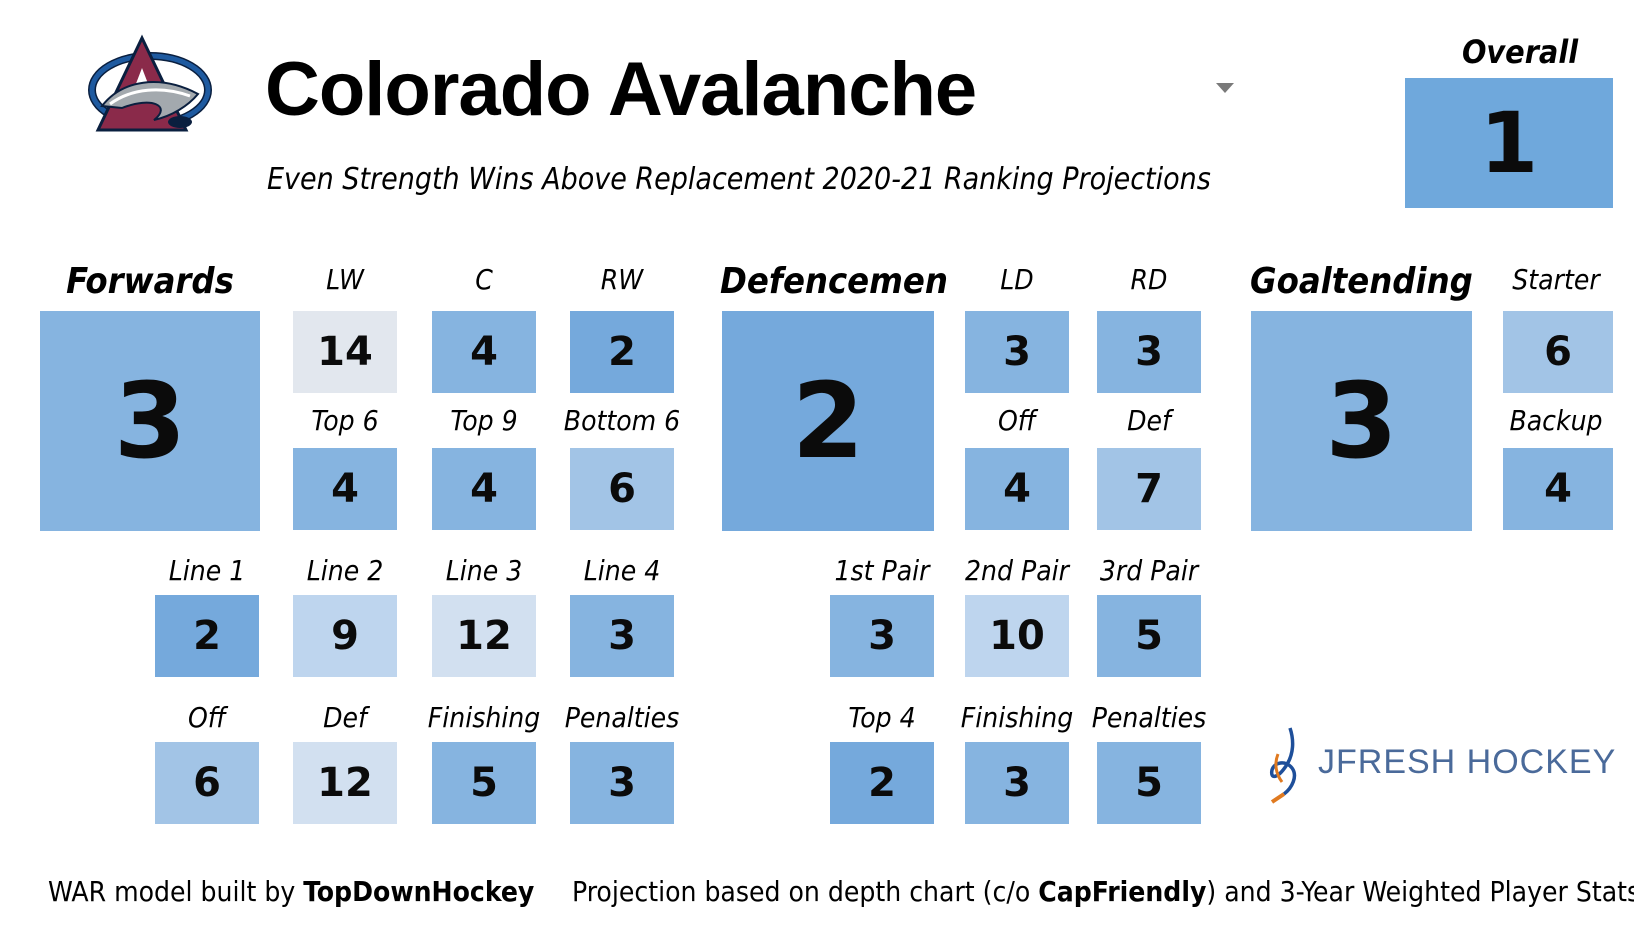  Describe the element at coordinates (1017, 717) in the screenshot. I see `def-label-finishing: Finishing` at that location.